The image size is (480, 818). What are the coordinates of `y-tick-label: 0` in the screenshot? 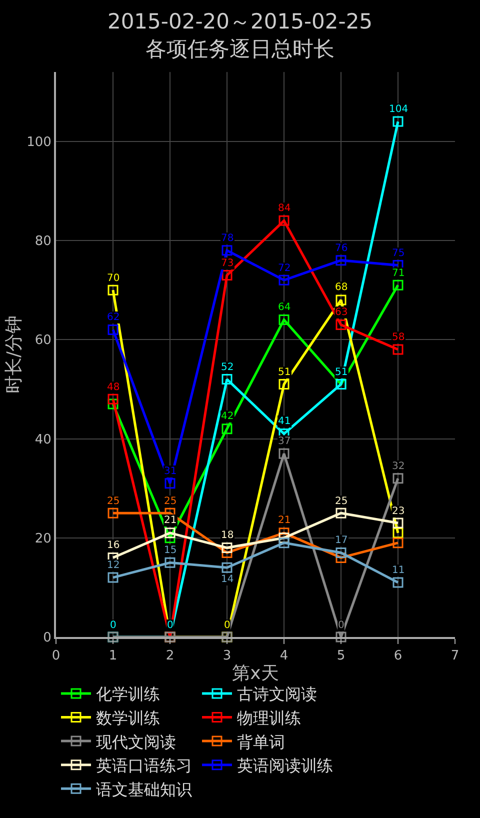 It's located at (47, 638).